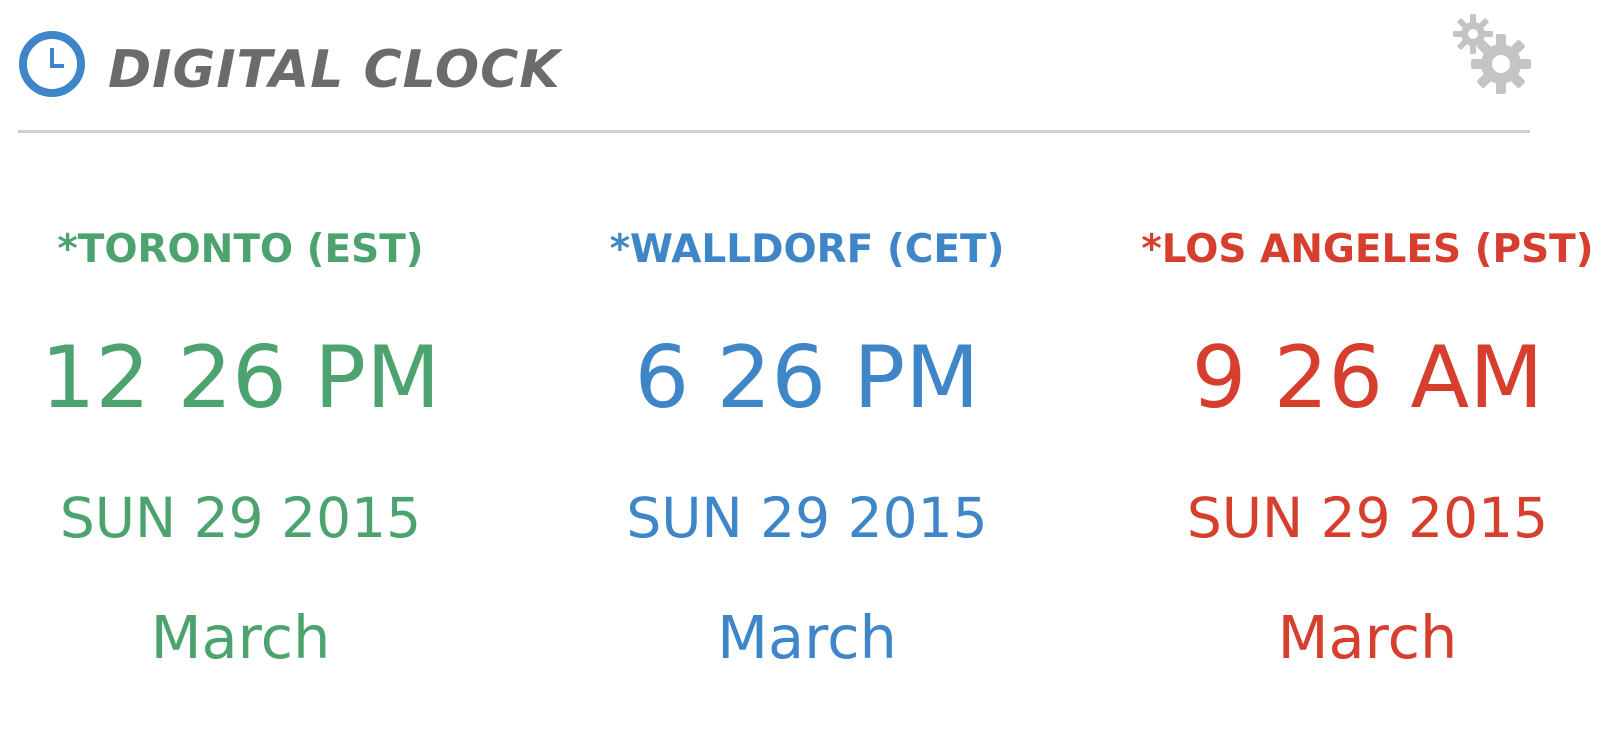 The width and height of the screenshot is (1618, 735). I want to click on gears-icon, so click(1492, 54).